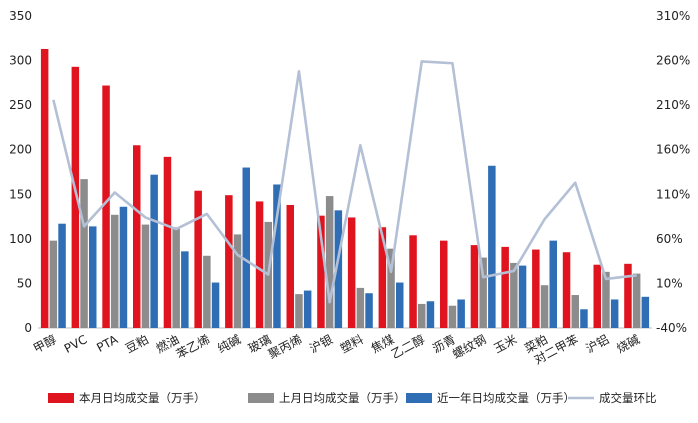  What do you see at coordinates (352, 343) in the screenshot?
I see `x-tick-label: 塑料` at bounding box center [352, 343].